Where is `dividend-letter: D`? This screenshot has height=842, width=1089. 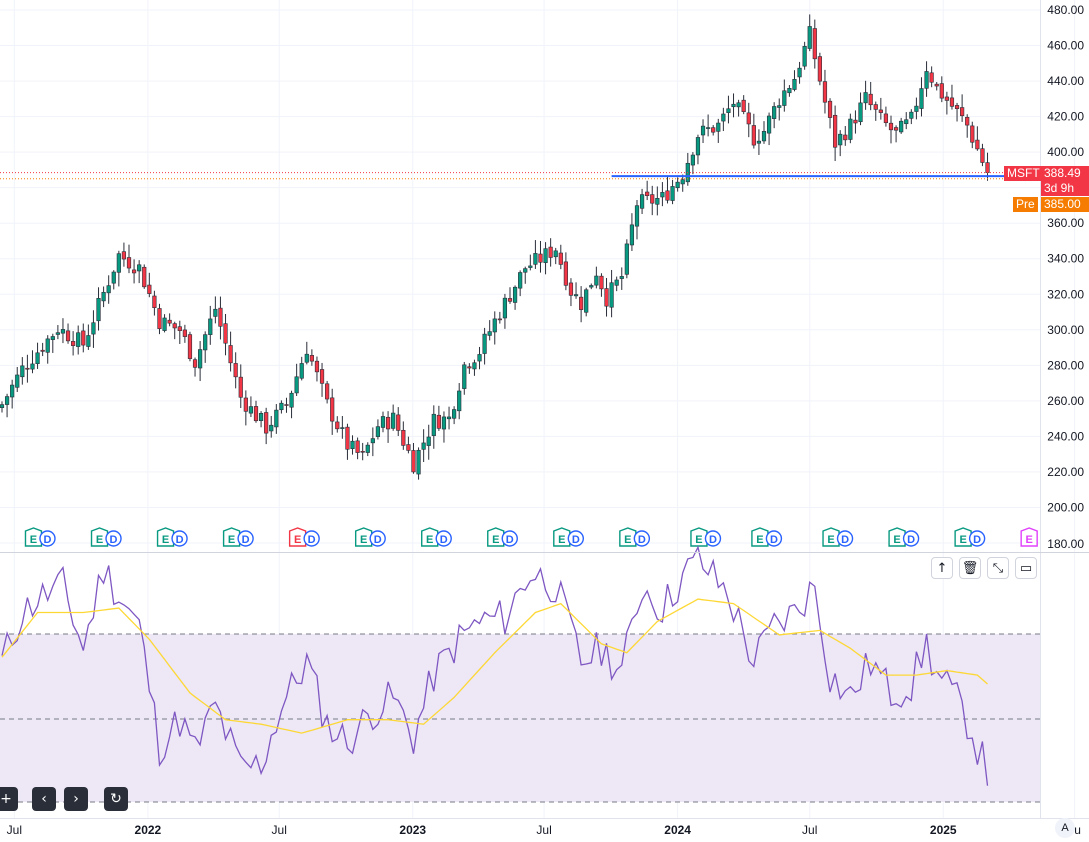
dividend-letter: D is located at coordinates (642, 540).